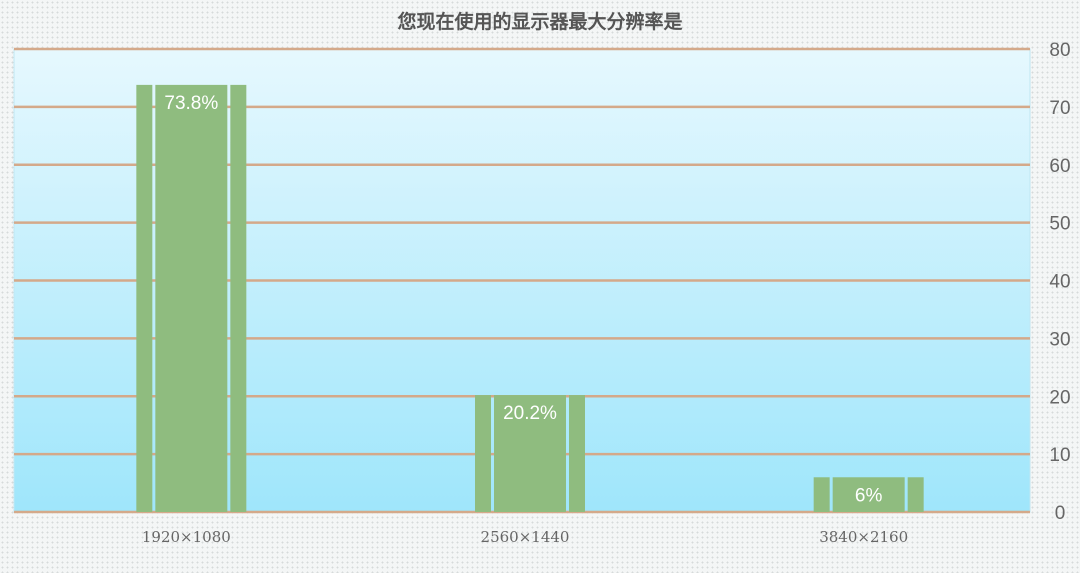  Describe the element at coordinates (1059, 50) in the screenshot. I see `y-tick-label: 80` at that location.